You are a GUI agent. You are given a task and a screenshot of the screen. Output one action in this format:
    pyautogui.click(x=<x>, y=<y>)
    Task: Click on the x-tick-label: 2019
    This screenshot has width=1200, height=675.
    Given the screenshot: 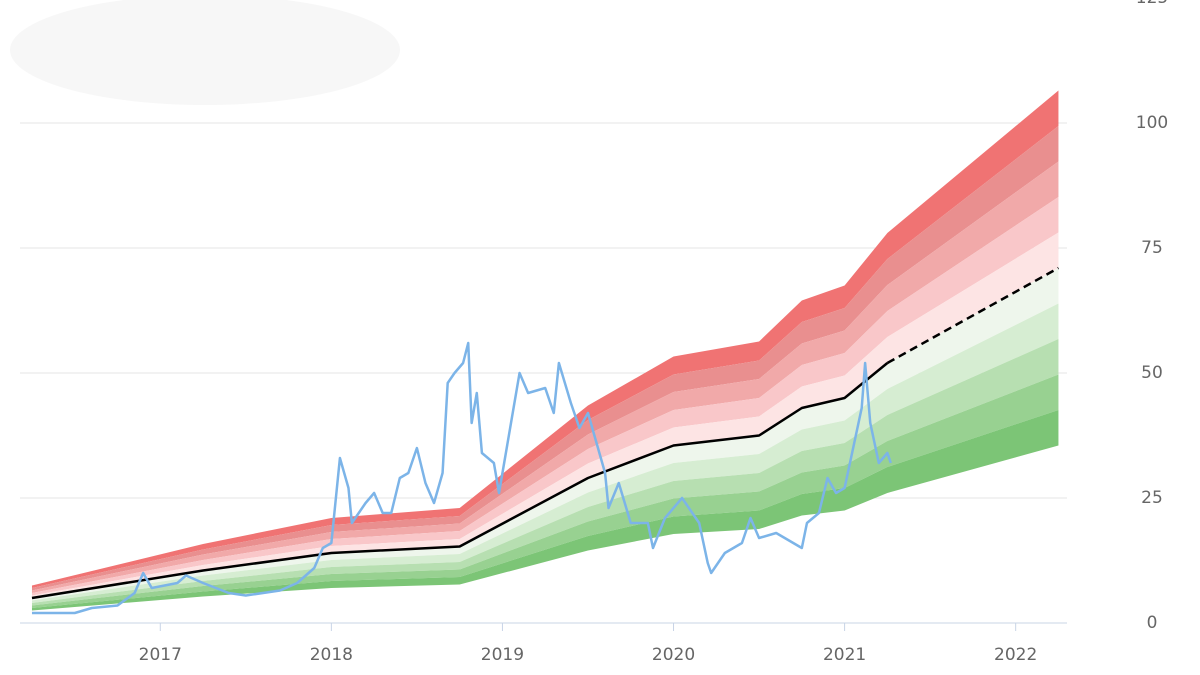 What is the action you would take?
    pyautogui.click(x=502, y=655)
    